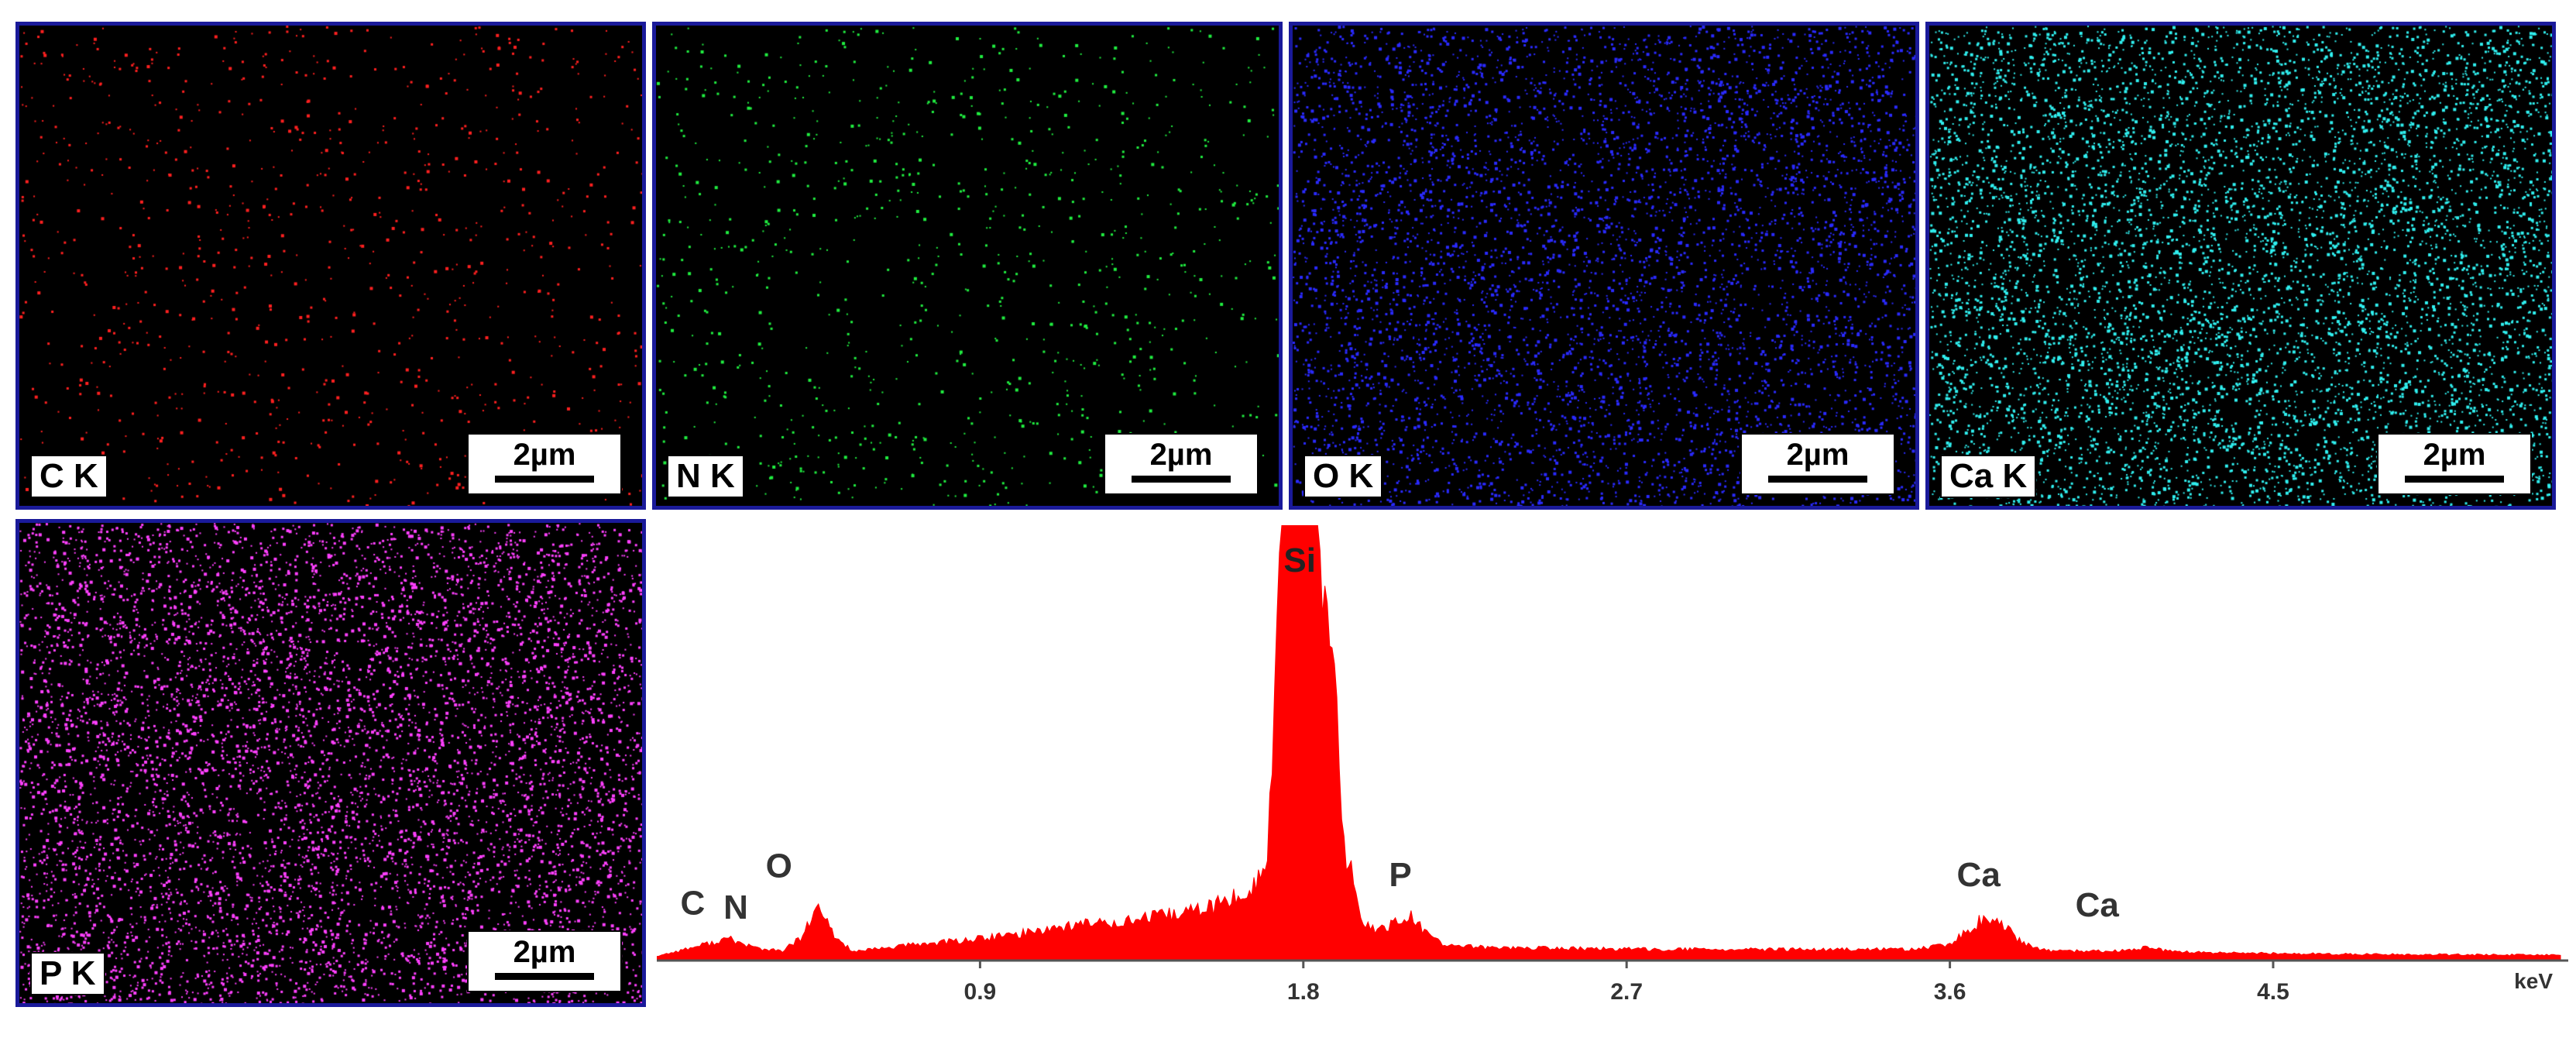 This screenshot has height=1038, width=2576. Describe the element at coordinates (69, 476) in the screenshot. I see `map-label: C K` at that location.